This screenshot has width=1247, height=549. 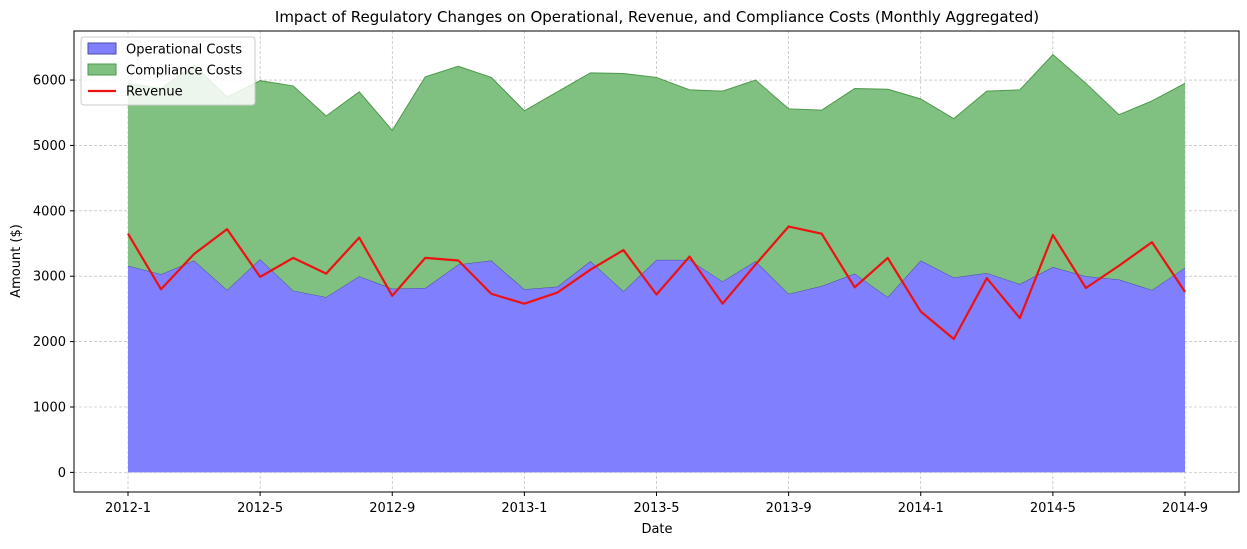 I want to click on legend-label-operational-costs: Operational Costs, so click(x=184, y=50).